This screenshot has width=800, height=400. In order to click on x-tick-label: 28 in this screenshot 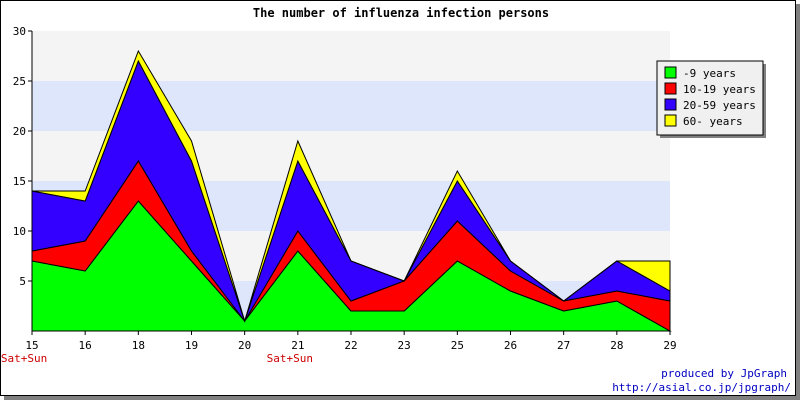, I will do `click(616, 345)`.